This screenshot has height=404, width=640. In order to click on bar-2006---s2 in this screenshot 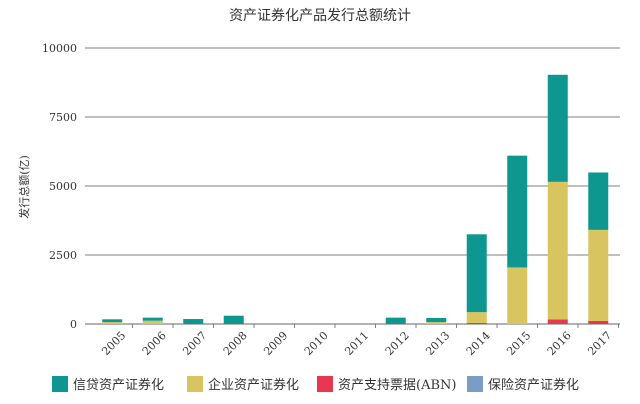, I will do `click(152, 319)`.